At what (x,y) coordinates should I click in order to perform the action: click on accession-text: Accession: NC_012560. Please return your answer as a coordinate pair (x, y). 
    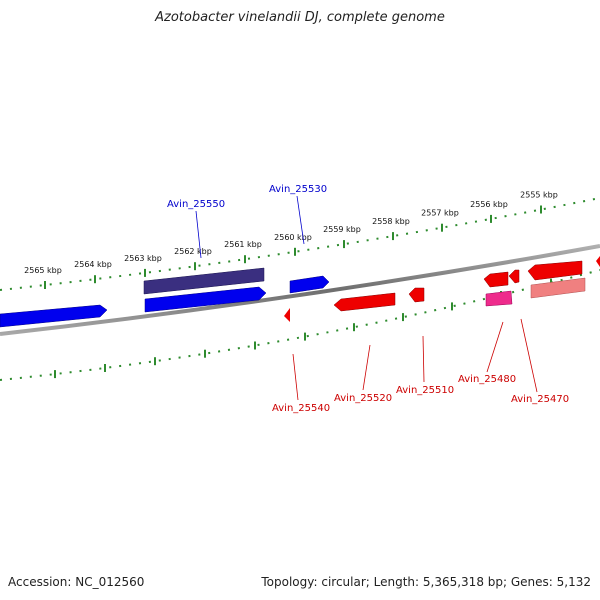
    Looking at the image, I should click on (76, 582).